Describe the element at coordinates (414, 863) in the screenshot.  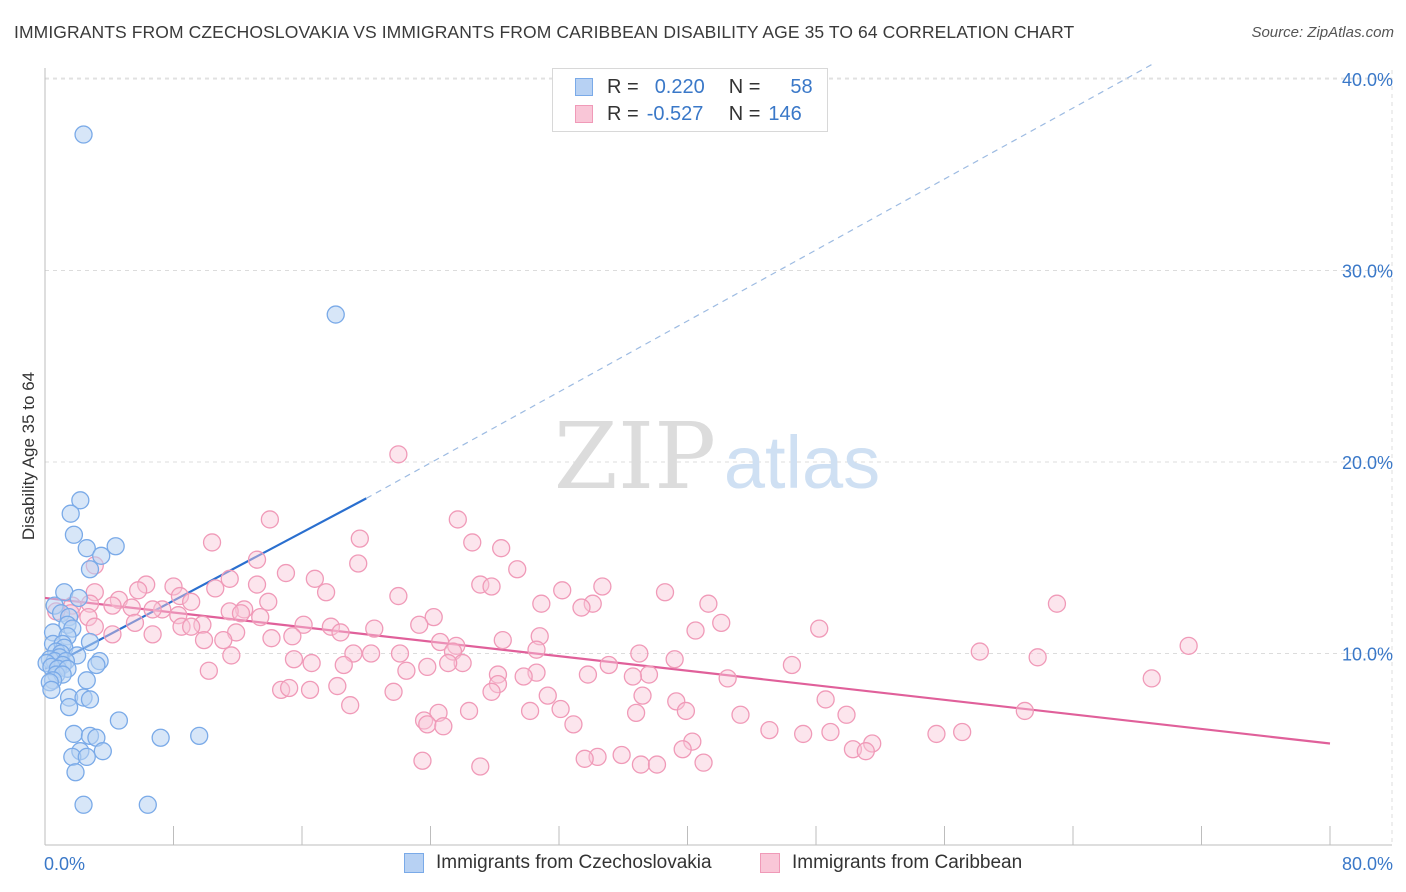
I see `series-legend-swatch-blue` at that location.